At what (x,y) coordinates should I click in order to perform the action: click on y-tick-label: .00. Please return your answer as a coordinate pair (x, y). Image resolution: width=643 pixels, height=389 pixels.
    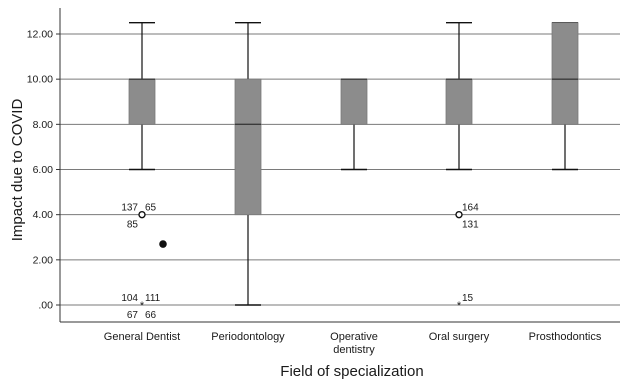
    Looking at the image, I should click on (45, 306).